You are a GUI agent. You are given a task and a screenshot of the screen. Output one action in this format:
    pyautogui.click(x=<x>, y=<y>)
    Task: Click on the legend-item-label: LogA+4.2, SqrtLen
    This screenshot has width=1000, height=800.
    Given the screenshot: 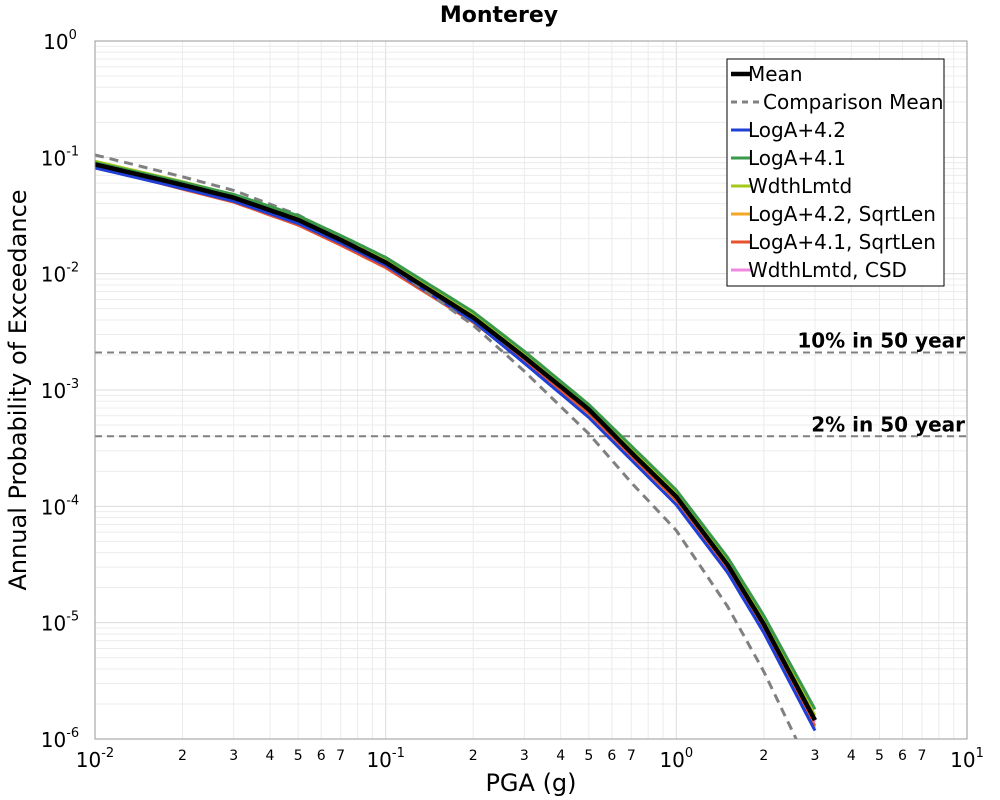 What is the action you would take?
    pyautogui.click(x=842, y=214)
    